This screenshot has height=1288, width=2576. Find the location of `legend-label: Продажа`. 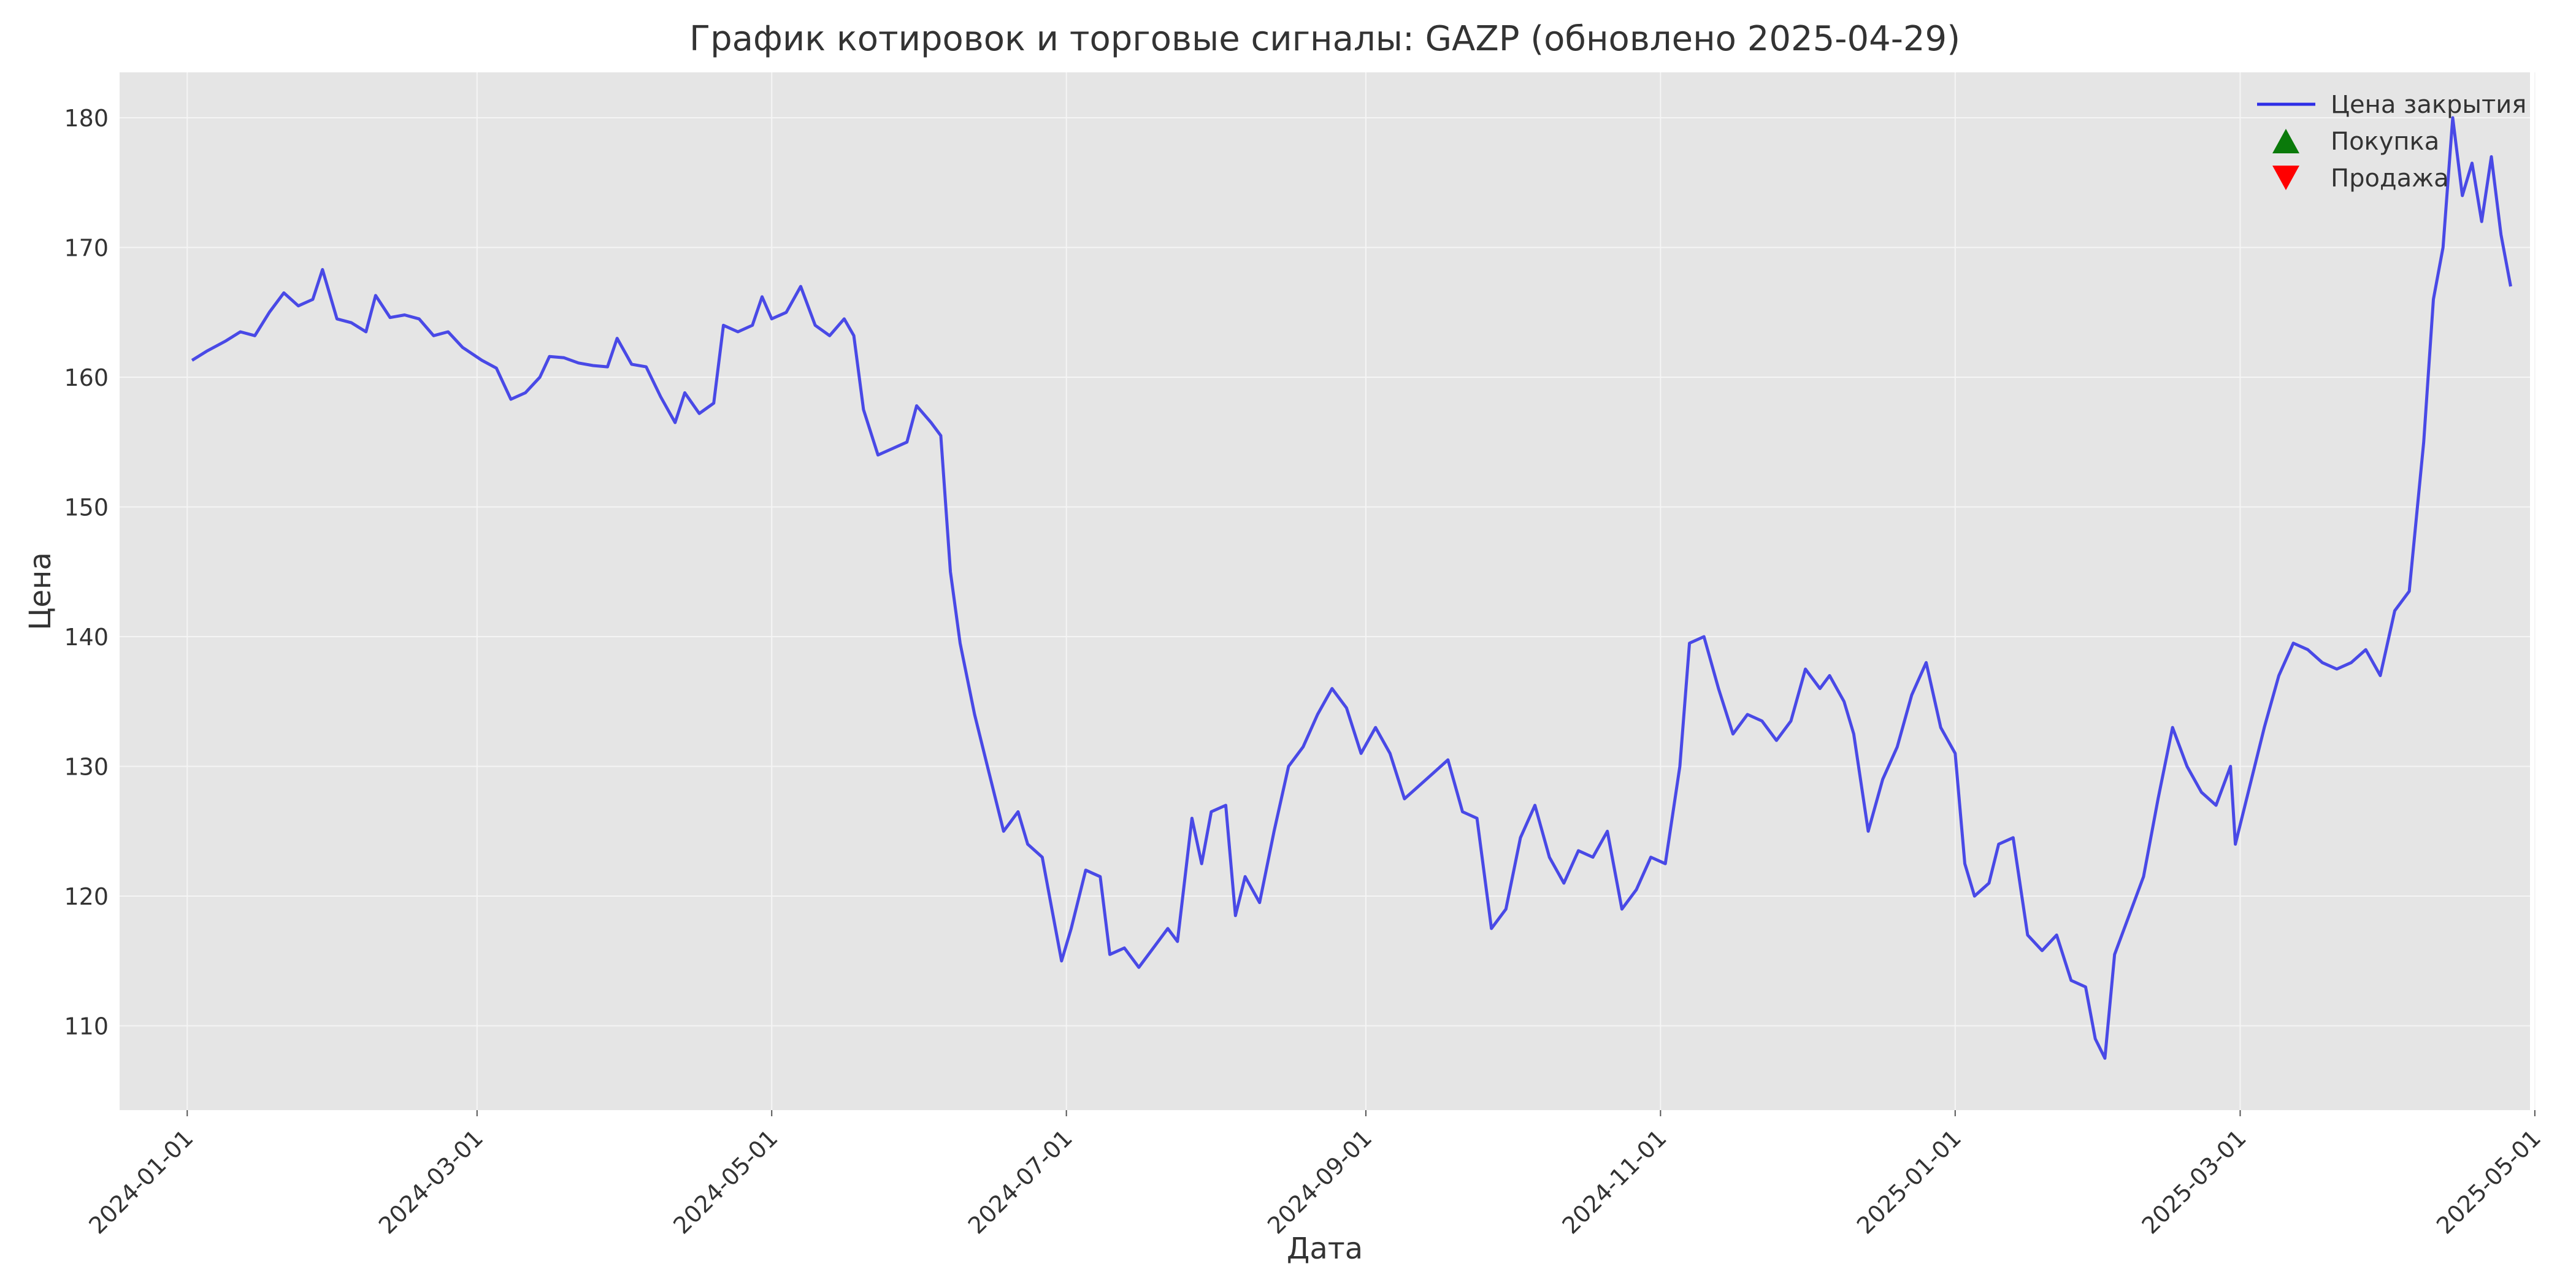

legend-label: Продажа is located at coordinates (2390, 178).